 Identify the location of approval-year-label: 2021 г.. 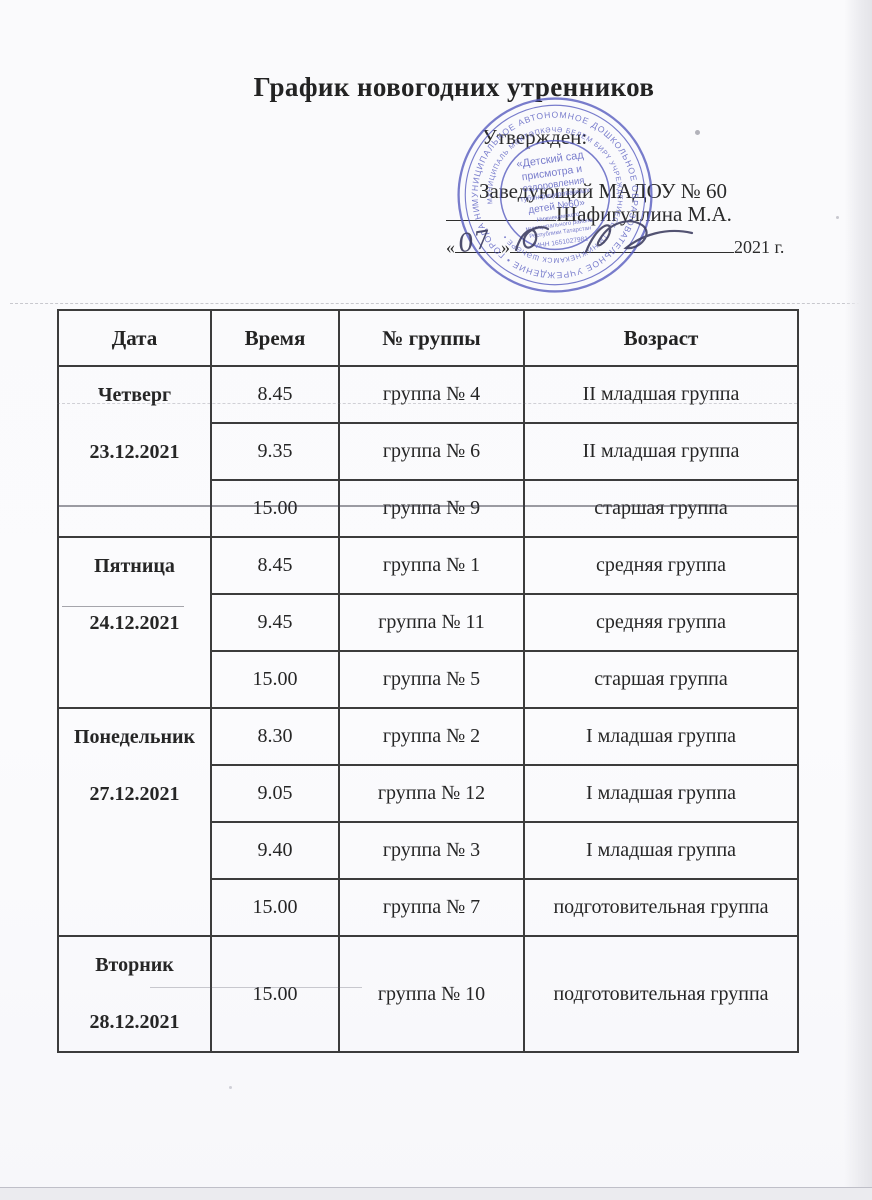
(759, 247).